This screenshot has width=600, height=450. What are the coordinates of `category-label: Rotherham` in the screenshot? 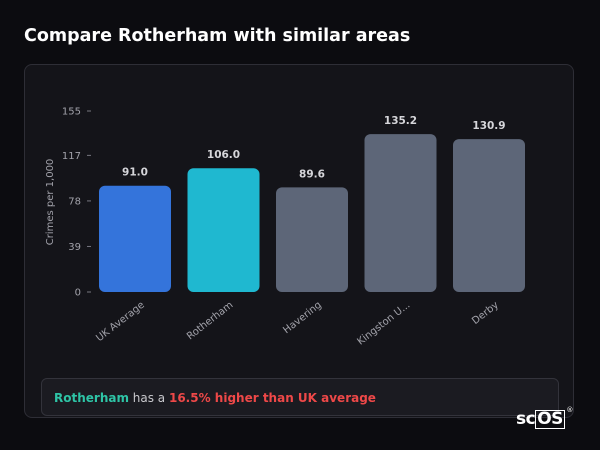 It's located at (210, 321).